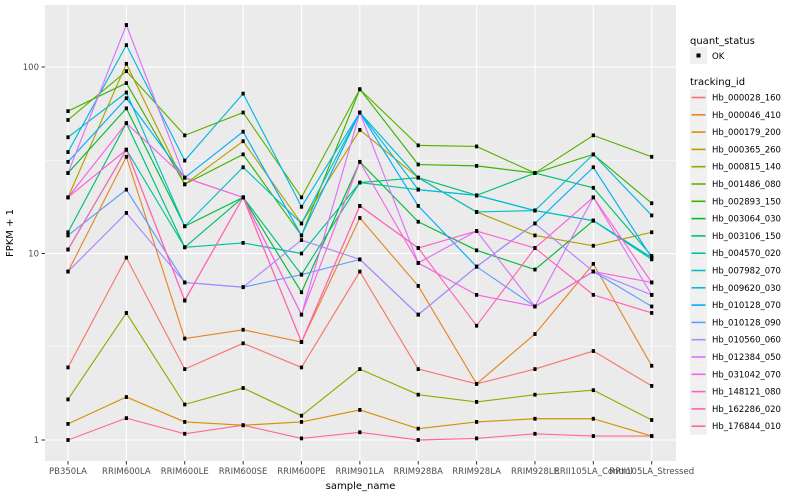 This screenshot has height=500, width=800. Describe the element at coordinates (746, 202) in the screenshot. I see `legend-item-label: Hb_002893_150` at that location.